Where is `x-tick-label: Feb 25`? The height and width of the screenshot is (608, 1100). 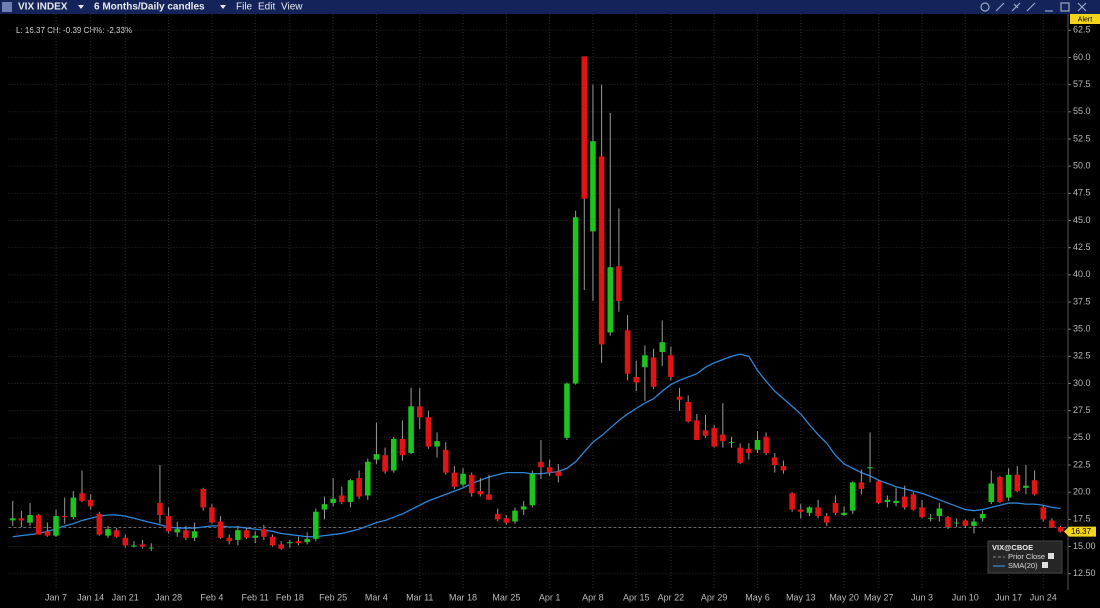
x-tick-label: Feb 25 is located at coordinates (333, 597).